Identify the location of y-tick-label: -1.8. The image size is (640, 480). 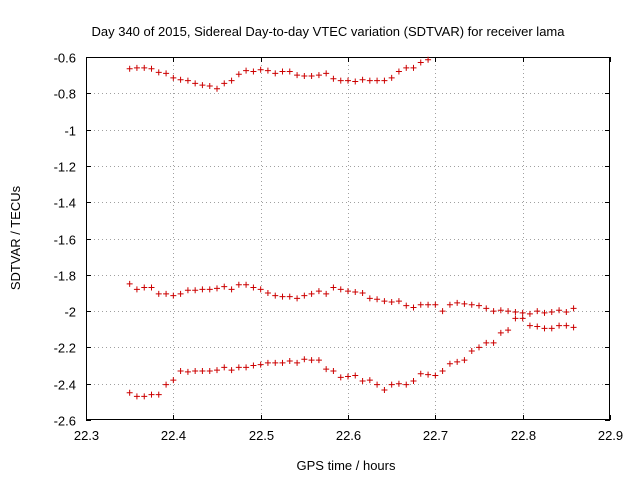
(65, 276).